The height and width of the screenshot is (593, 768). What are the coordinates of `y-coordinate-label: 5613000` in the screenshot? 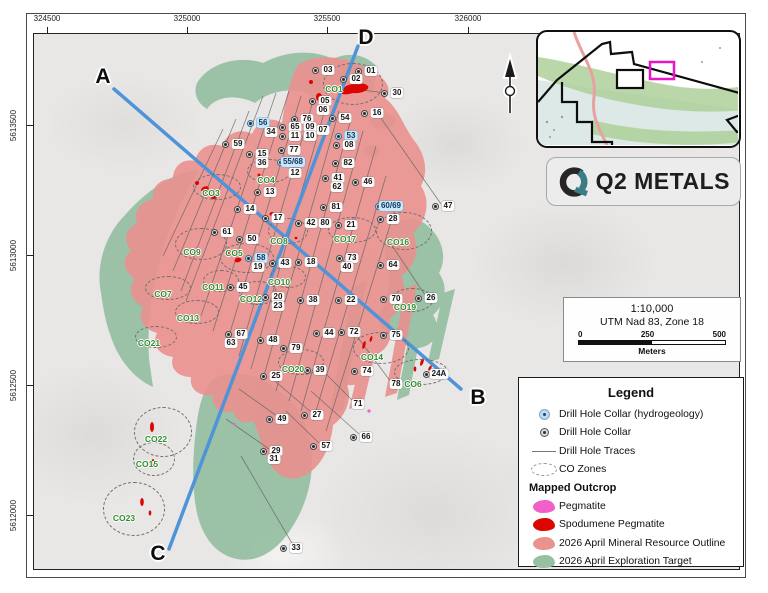 It's located at (14, 255).